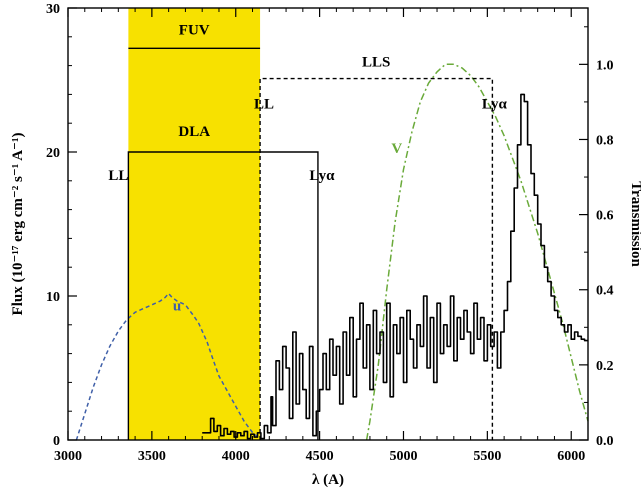 Image resolution: width=641 pixels, height=495 pixels. Describe the element at coordinates (605, 291) in the screenshot. I see `y2-tick-label: 0.4` at that location.